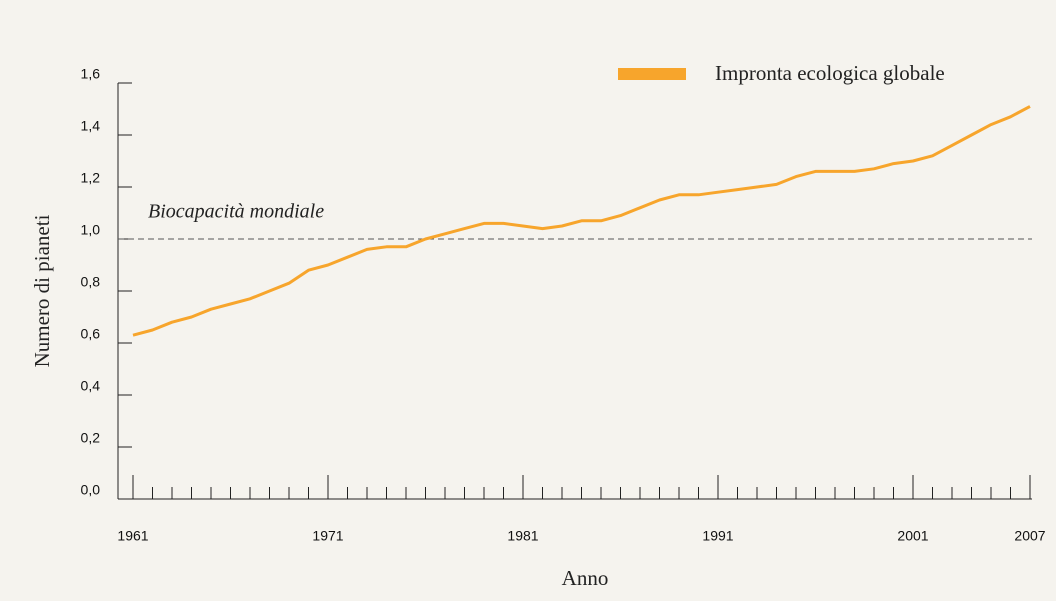  I want to click on y-tick-label: 0,2, so click(91, 438).